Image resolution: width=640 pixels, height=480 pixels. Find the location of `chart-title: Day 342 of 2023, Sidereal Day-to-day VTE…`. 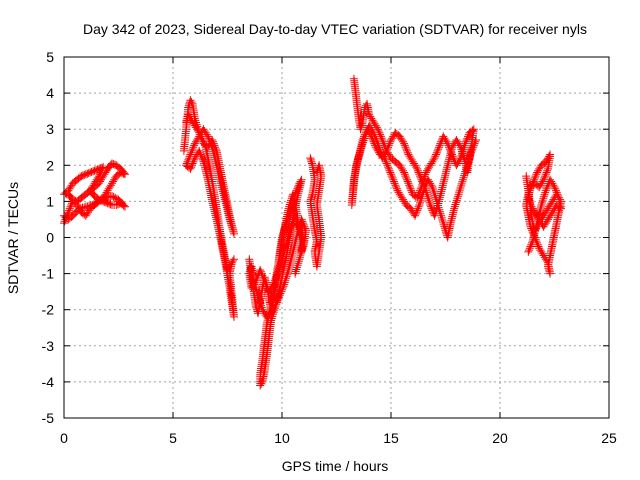

chart-title: Day 342 of 2023, Sidereal Day-to-day VTE… is located at coordinates (335, 29).